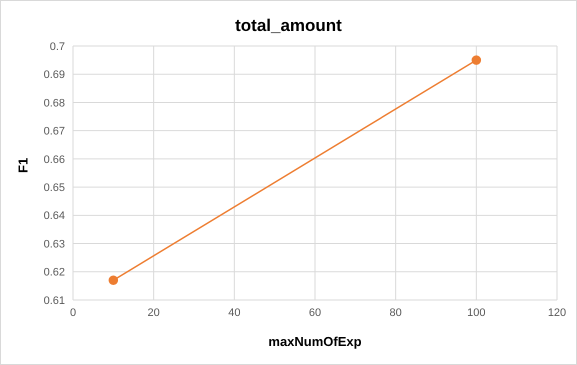 This screenshot has height=365, width=577. Describe the element at coordinates (315, 341) in the screenshot. I see `x-axis-title: maxNumOfExp` at that location.